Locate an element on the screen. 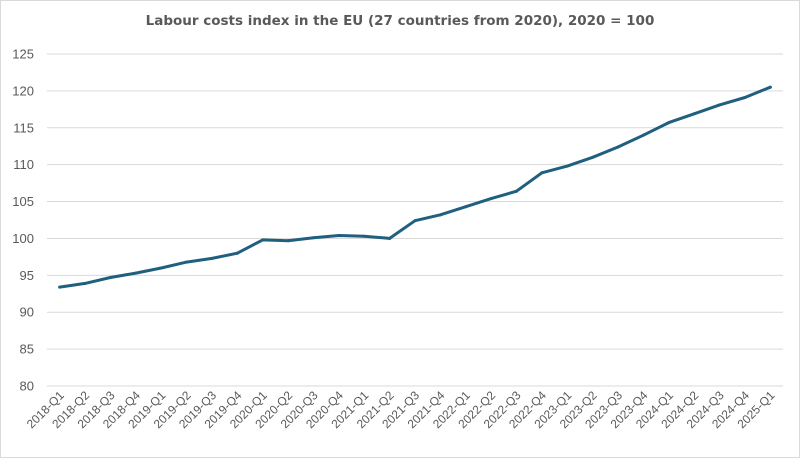  y-tick-label: 85 is located at coordinates (27, 349).